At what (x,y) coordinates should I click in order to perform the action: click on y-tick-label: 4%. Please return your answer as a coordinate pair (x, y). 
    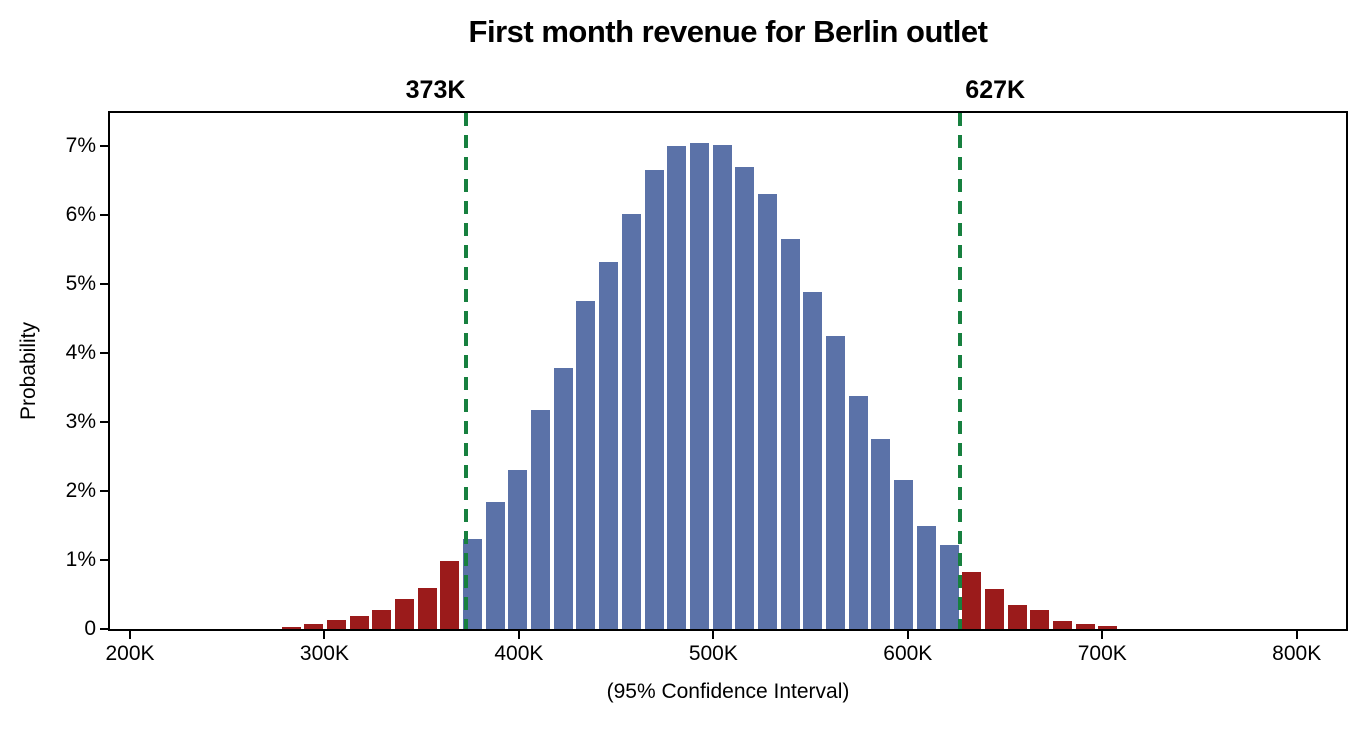
    Looking at the image, I should click on (80, 352).